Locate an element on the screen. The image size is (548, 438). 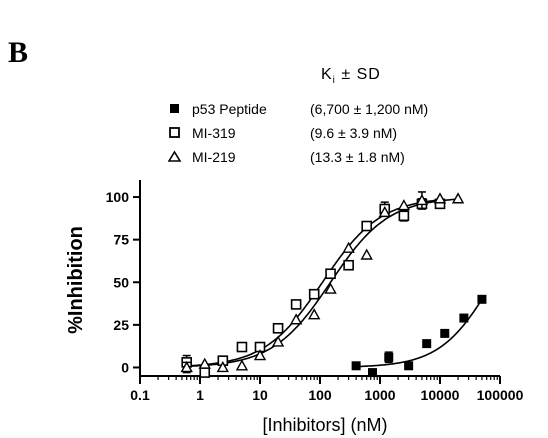
y-tick-label: 0 is located at coordinates (125, 367).